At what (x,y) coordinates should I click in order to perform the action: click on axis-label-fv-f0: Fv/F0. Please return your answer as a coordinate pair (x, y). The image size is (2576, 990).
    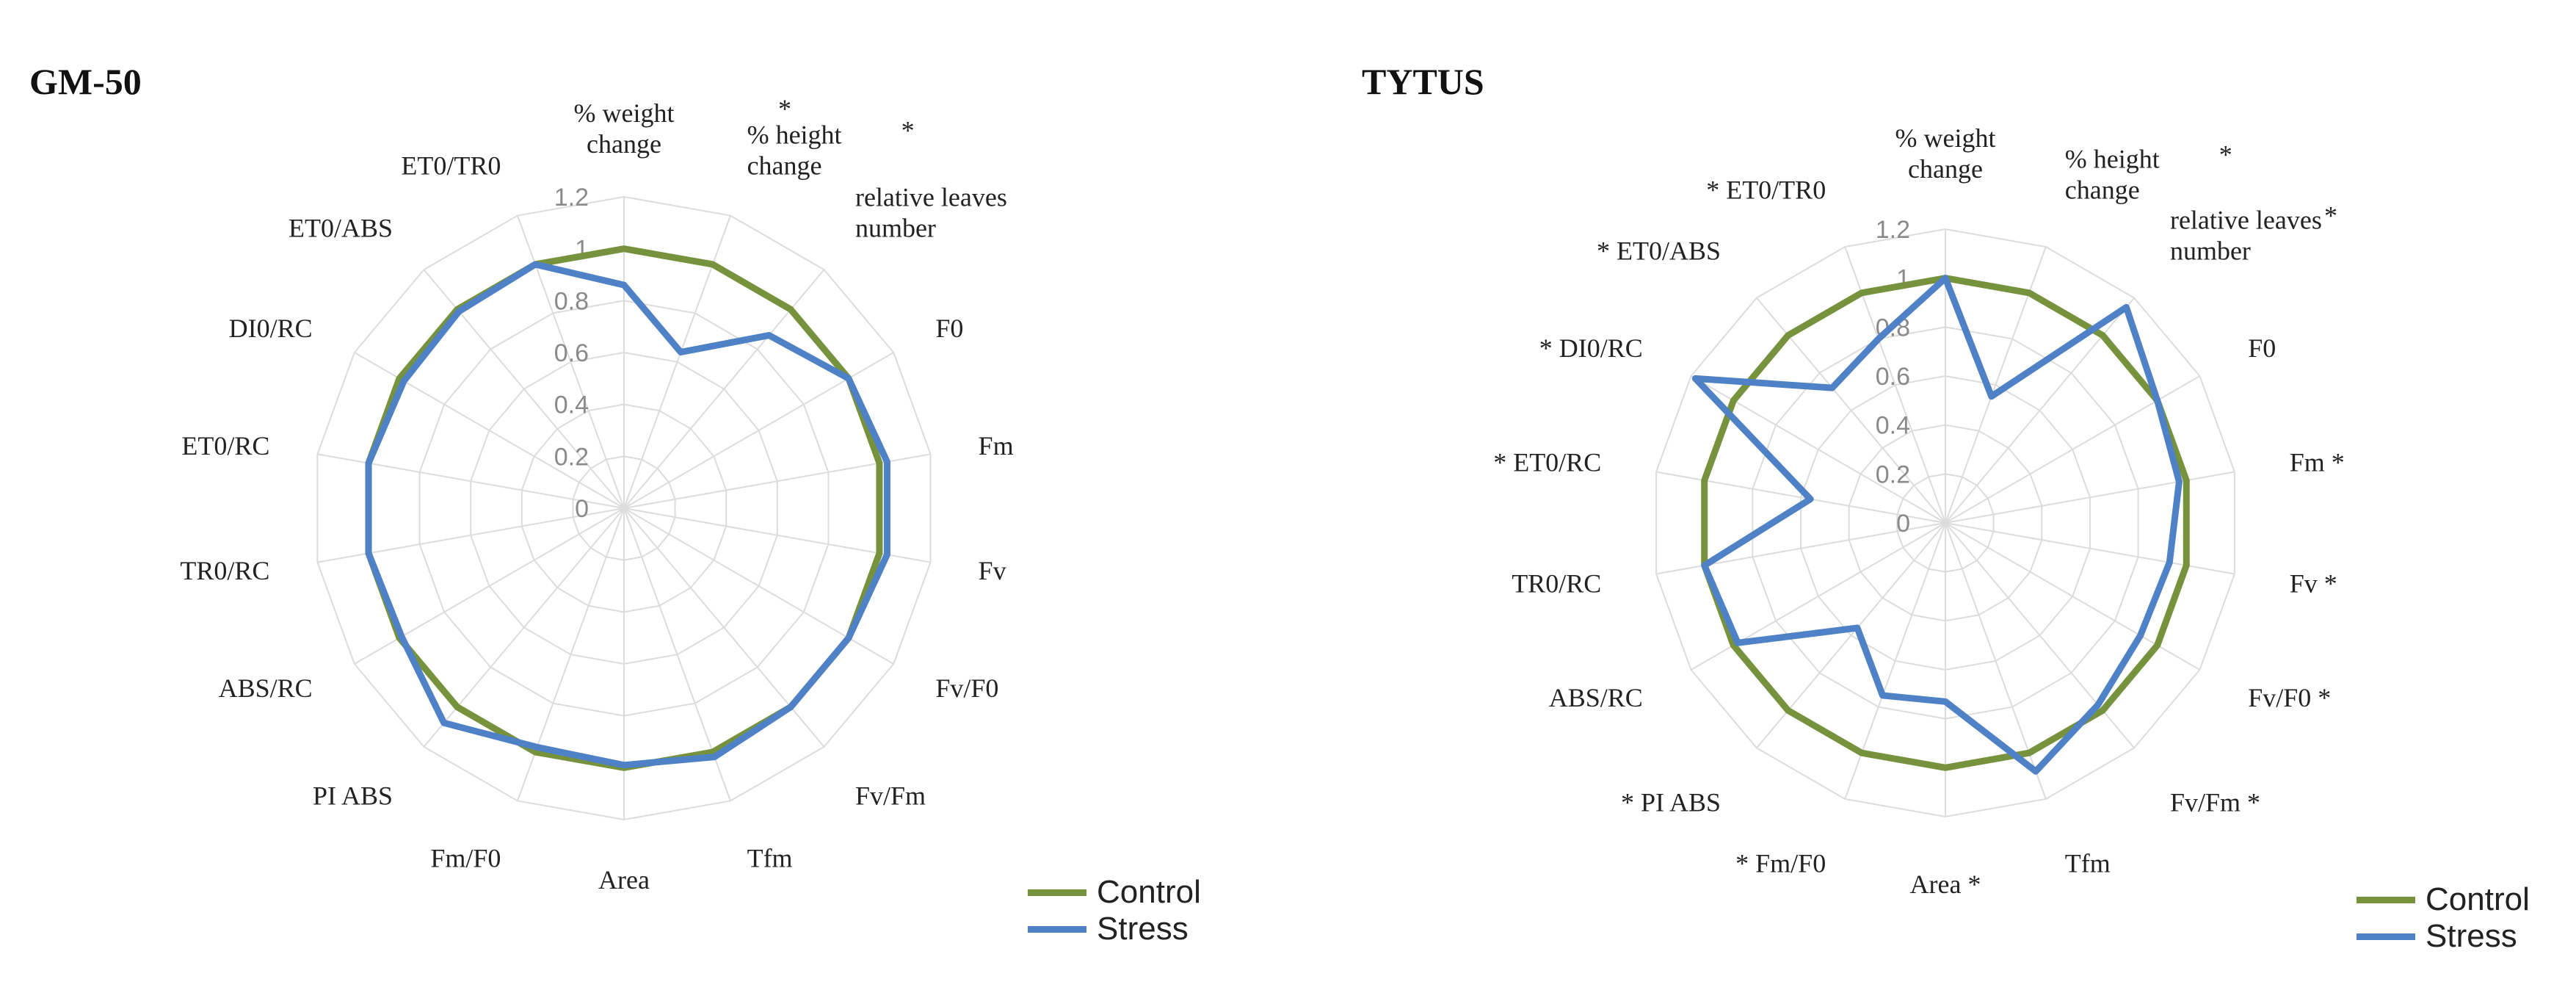
    Looking at the image, I should click on (967, 688).